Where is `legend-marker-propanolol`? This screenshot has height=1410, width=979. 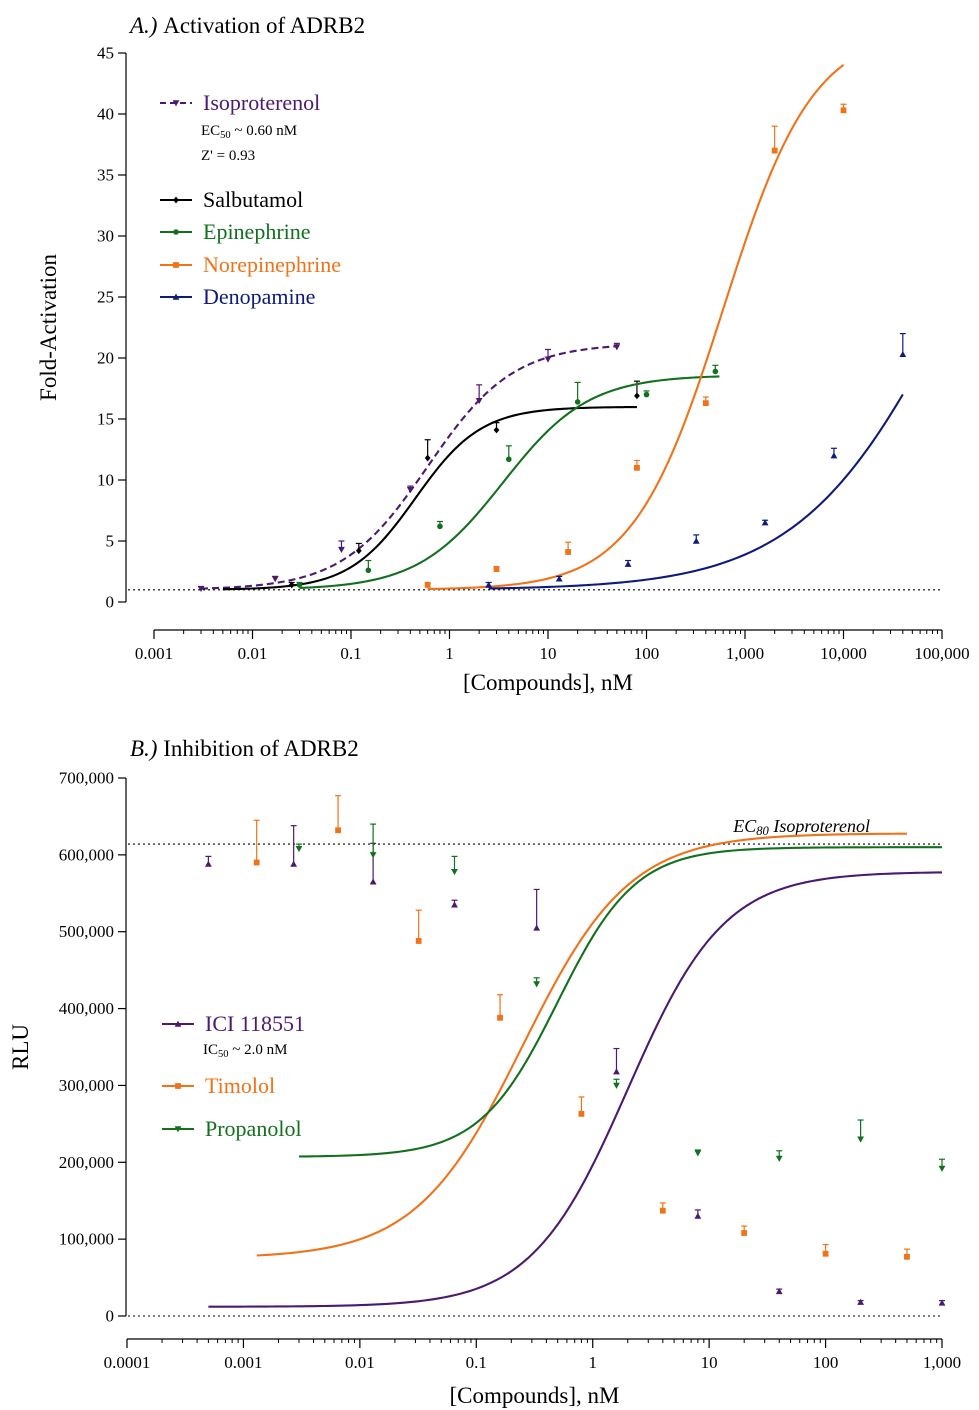
legend-marker-propanolol is located at coordinates (178, 1129).